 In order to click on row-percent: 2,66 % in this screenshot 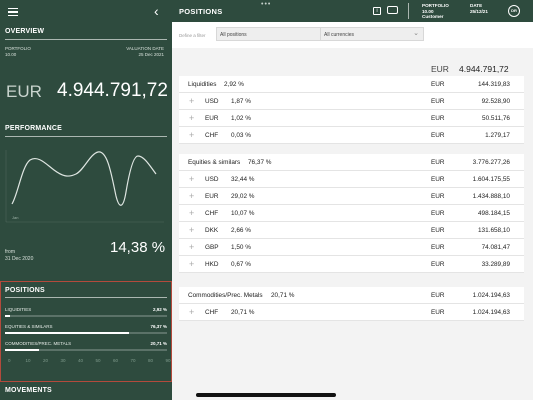, I will do `click(241, 230)`.